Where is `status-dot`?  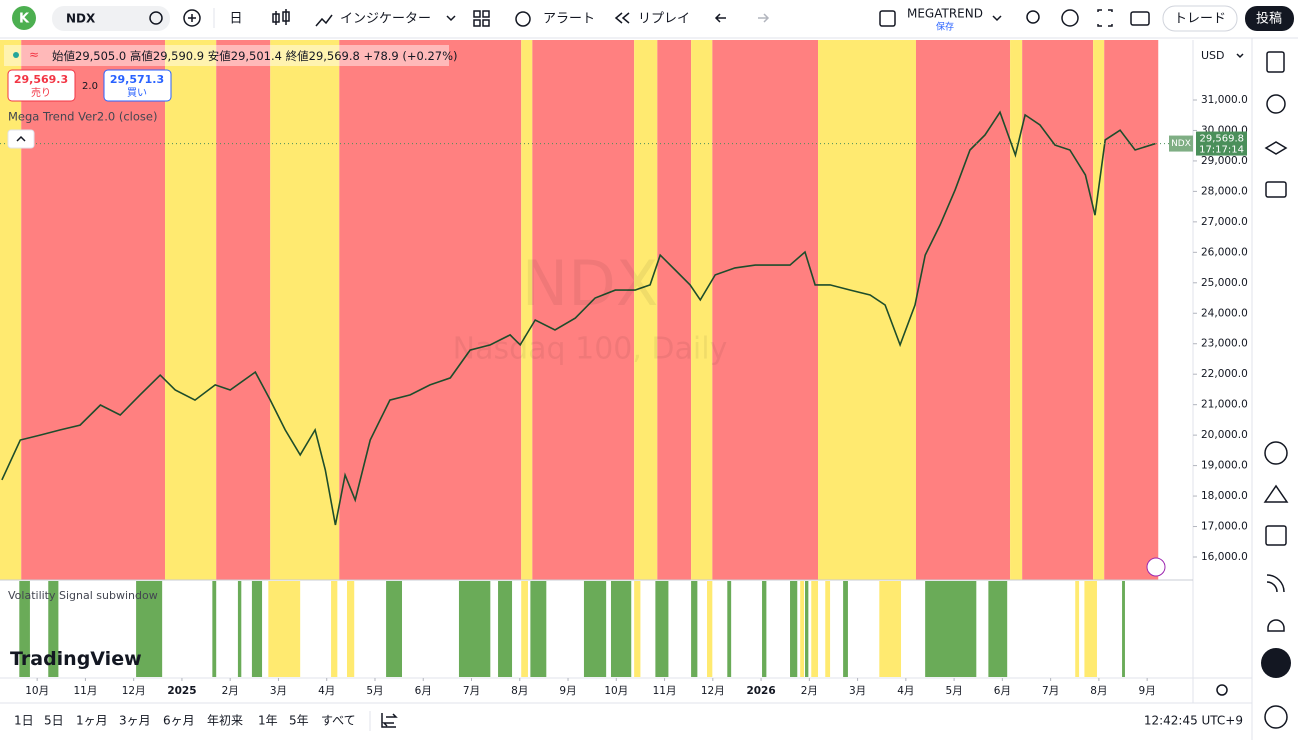
status-dot is located at coordinates (16, 55).